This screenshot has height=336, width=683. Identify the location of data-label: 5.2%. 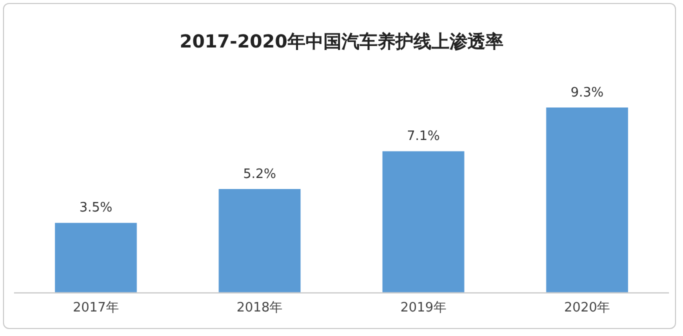
(259, 174).